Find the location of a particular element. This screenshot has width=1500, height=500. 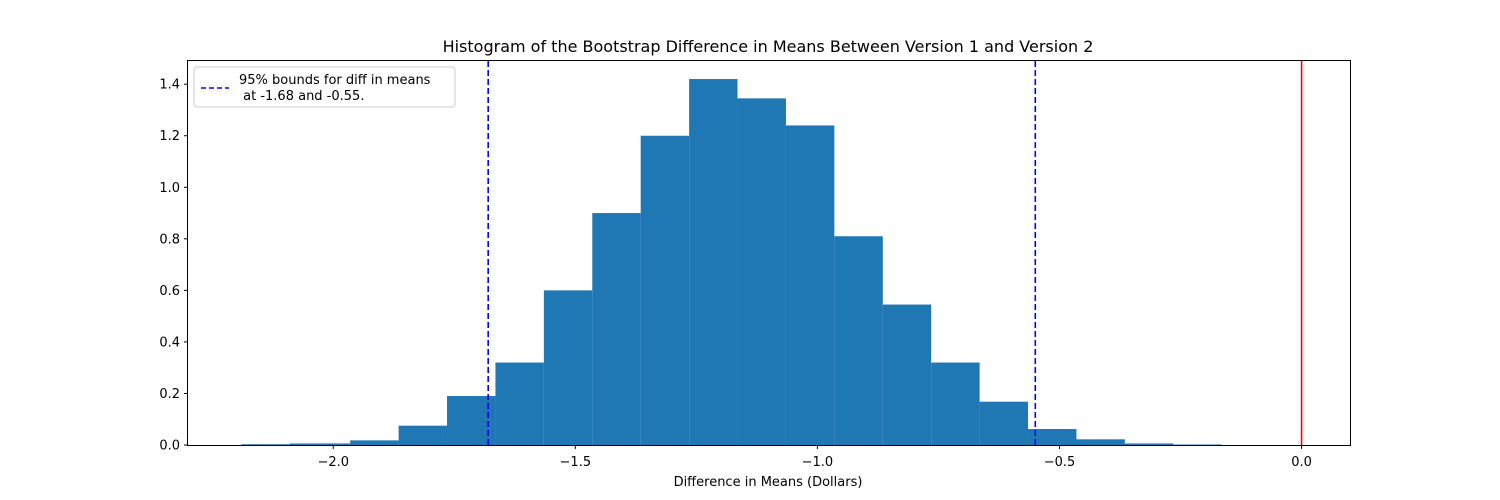

x-tick-label-0: −2.0 is located at coordinates (333, 462).